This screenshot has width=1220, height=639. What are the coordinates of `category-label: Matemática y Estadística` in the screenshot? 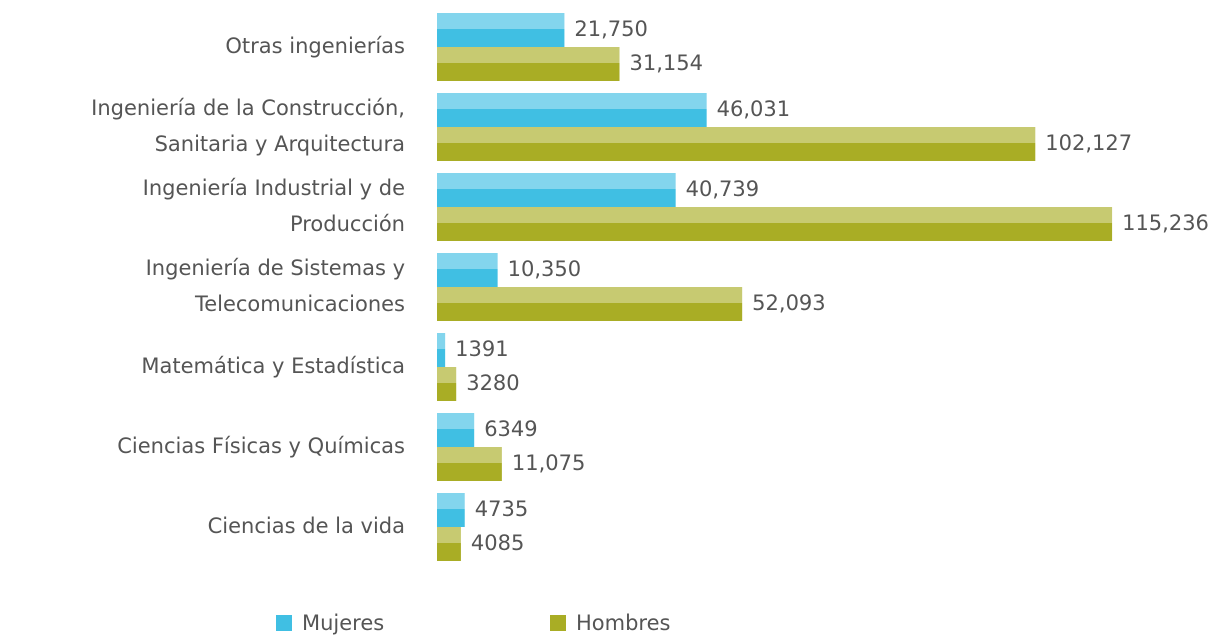 It's located at (273, 366).